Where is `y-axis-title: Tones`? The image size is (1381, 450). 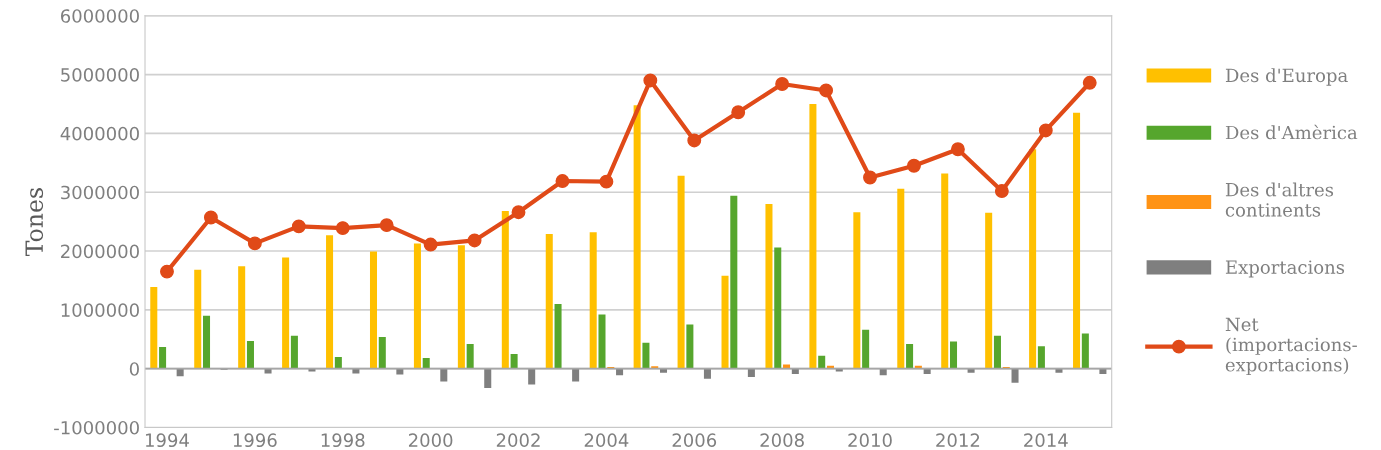
y-axis-title: Tones is located at coordinates (34, 222).